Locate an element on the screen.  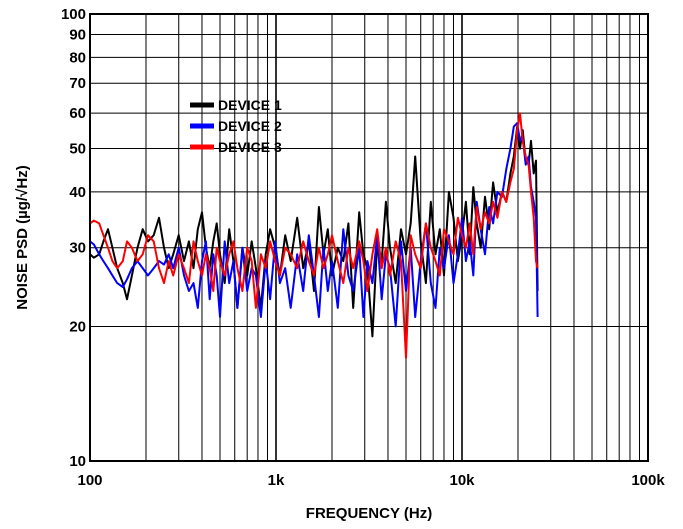
legend: DEVICE 1 DEVICE 2 DEVICE 3 is located at coordinates (236, 126).